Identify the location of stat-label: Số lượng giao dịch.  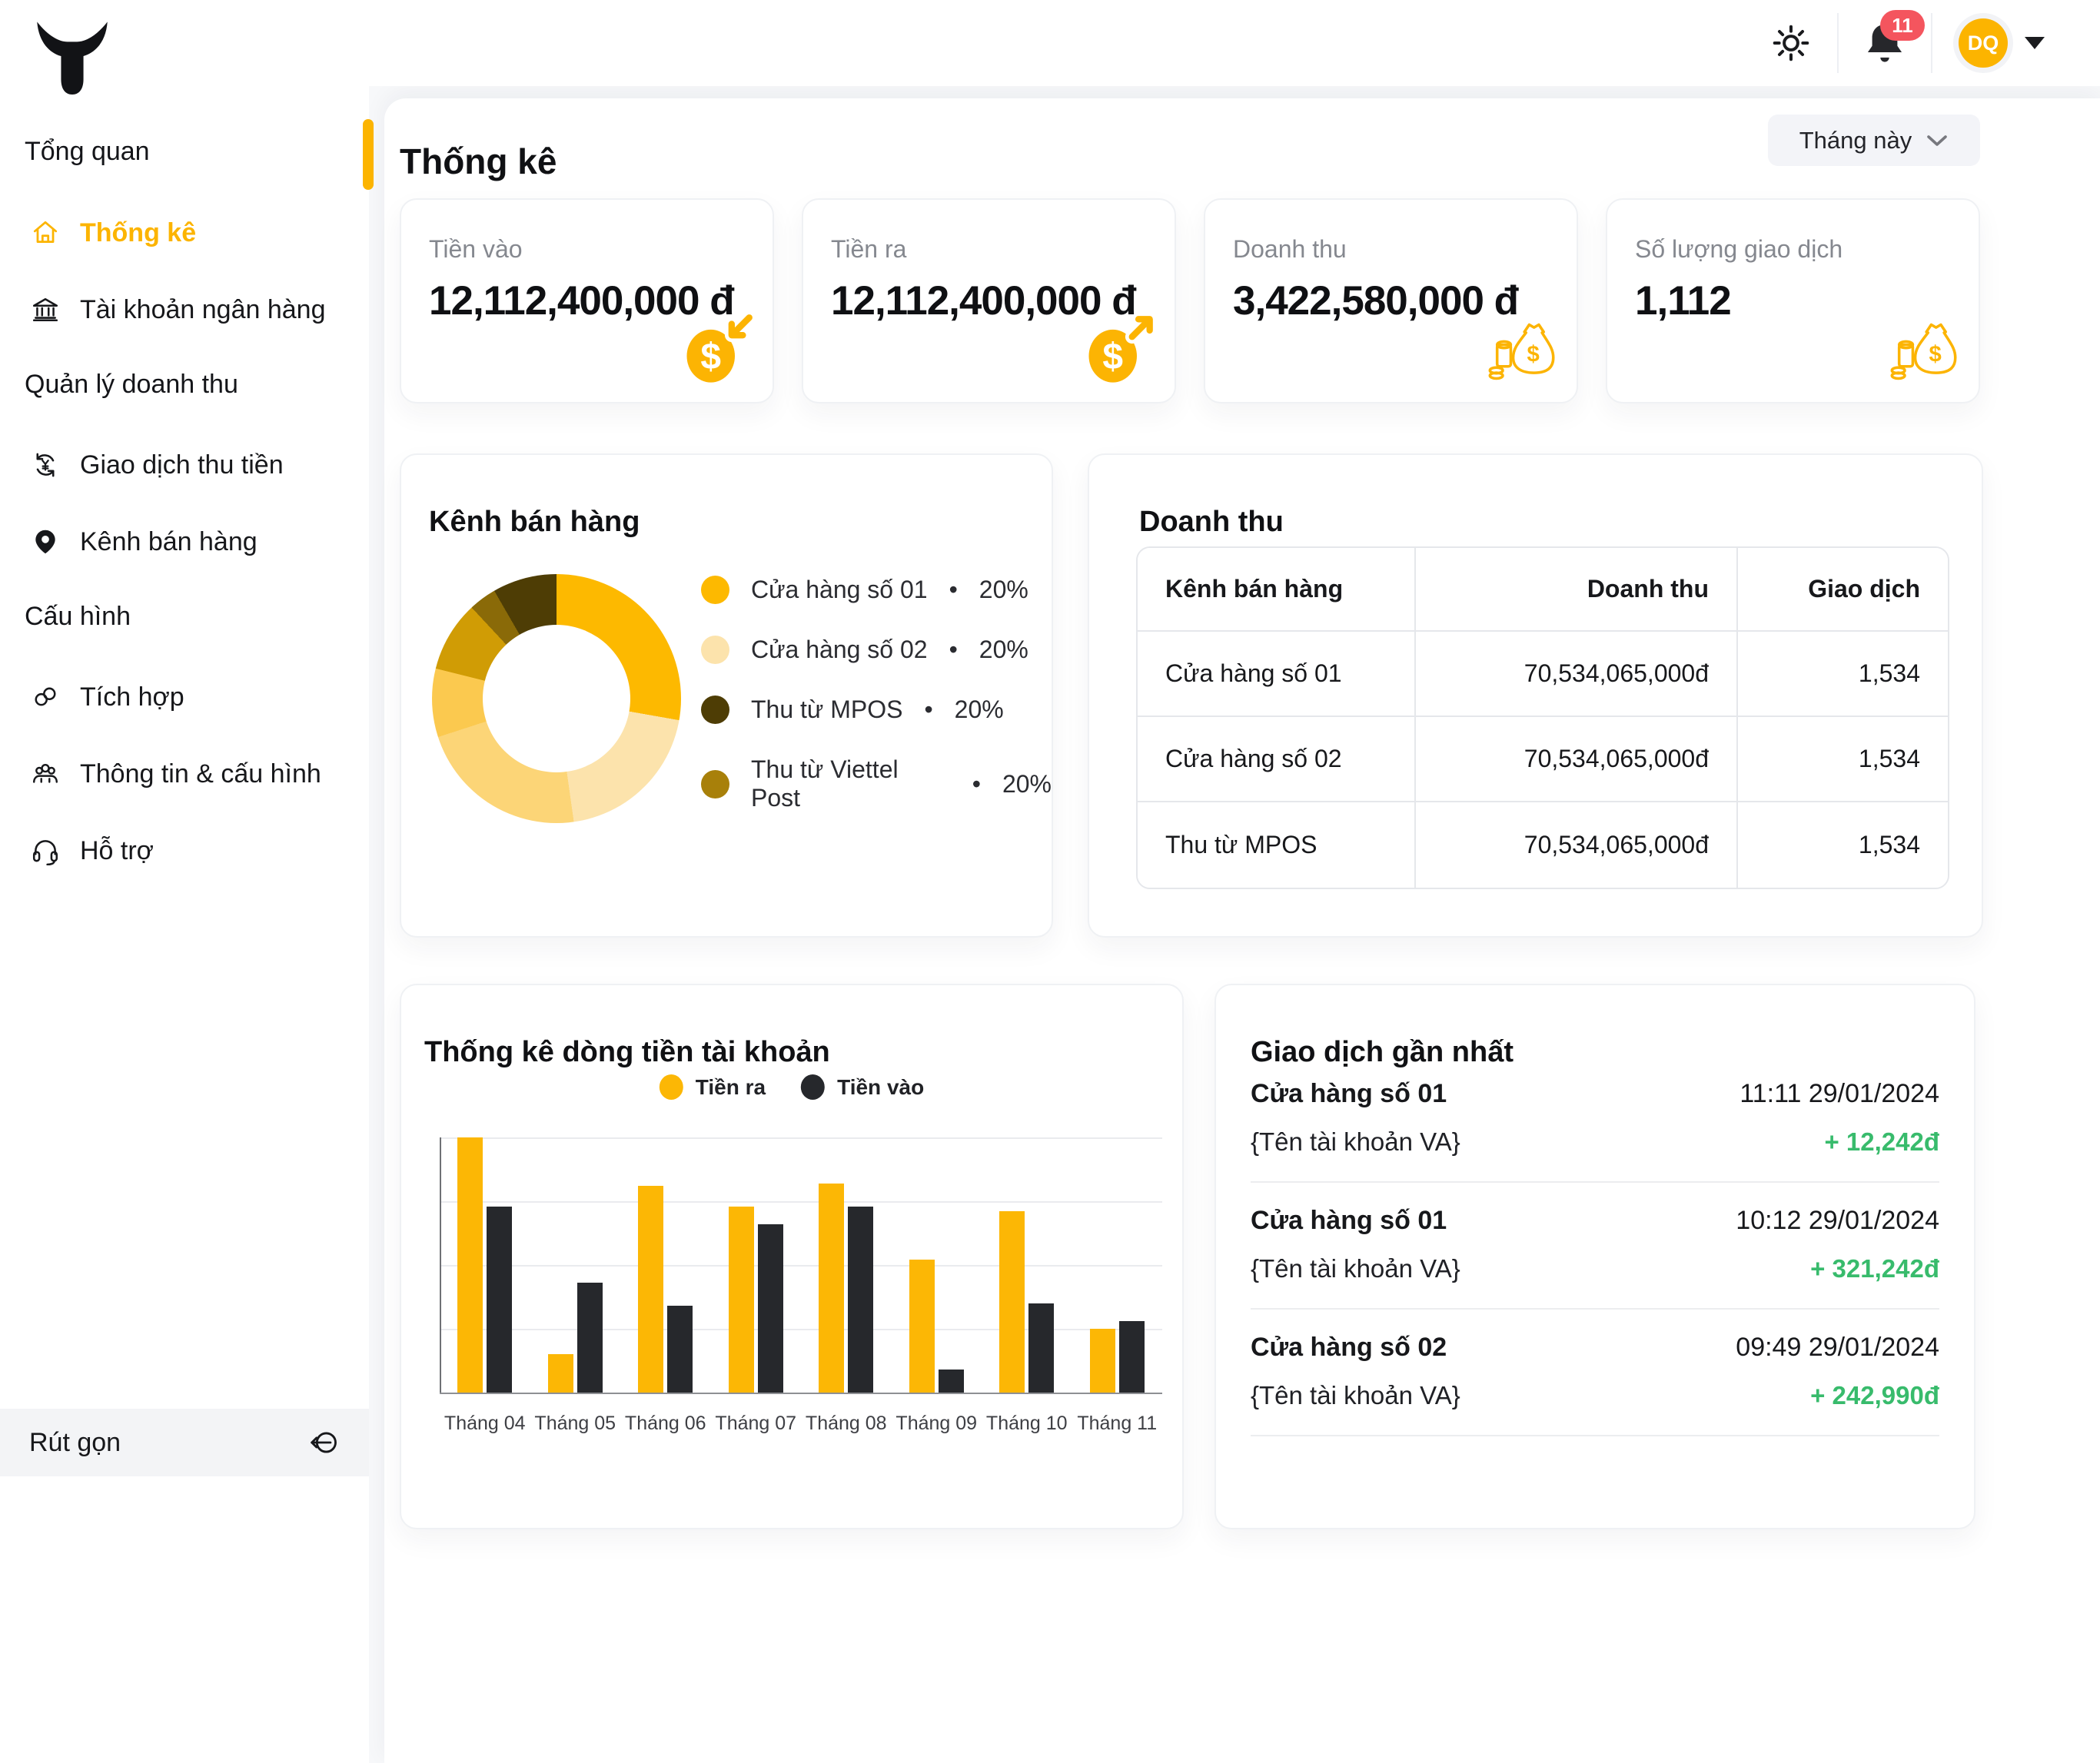
(1739, 249).